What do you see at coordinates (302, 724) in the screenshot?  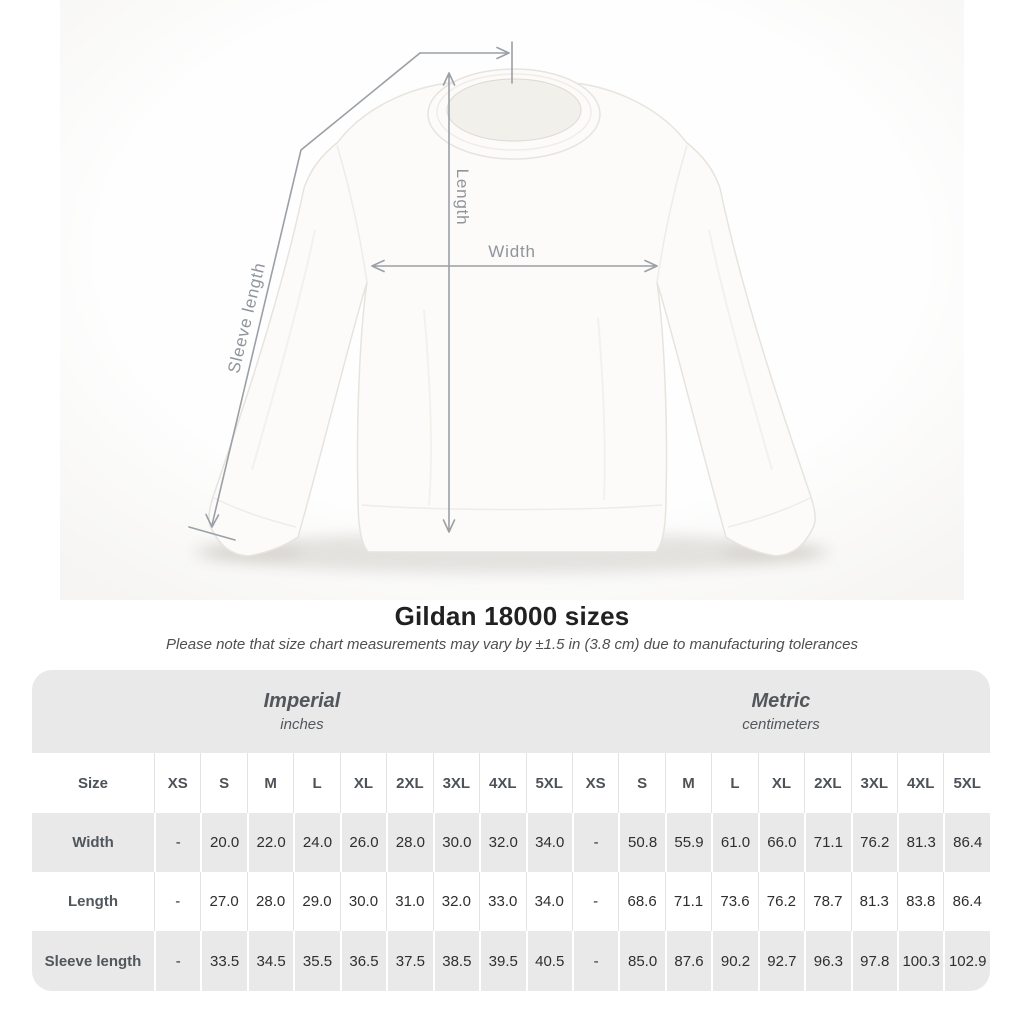 I see `imperial-unit: inches` at bounding box center [302, 724].